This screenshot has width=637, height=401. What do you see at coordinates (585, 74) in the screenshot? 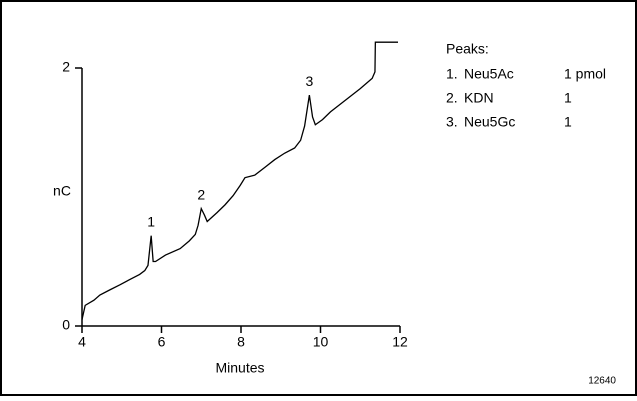
I see `peaks-cell: 1 pmol` at bounding box center [585, 74].